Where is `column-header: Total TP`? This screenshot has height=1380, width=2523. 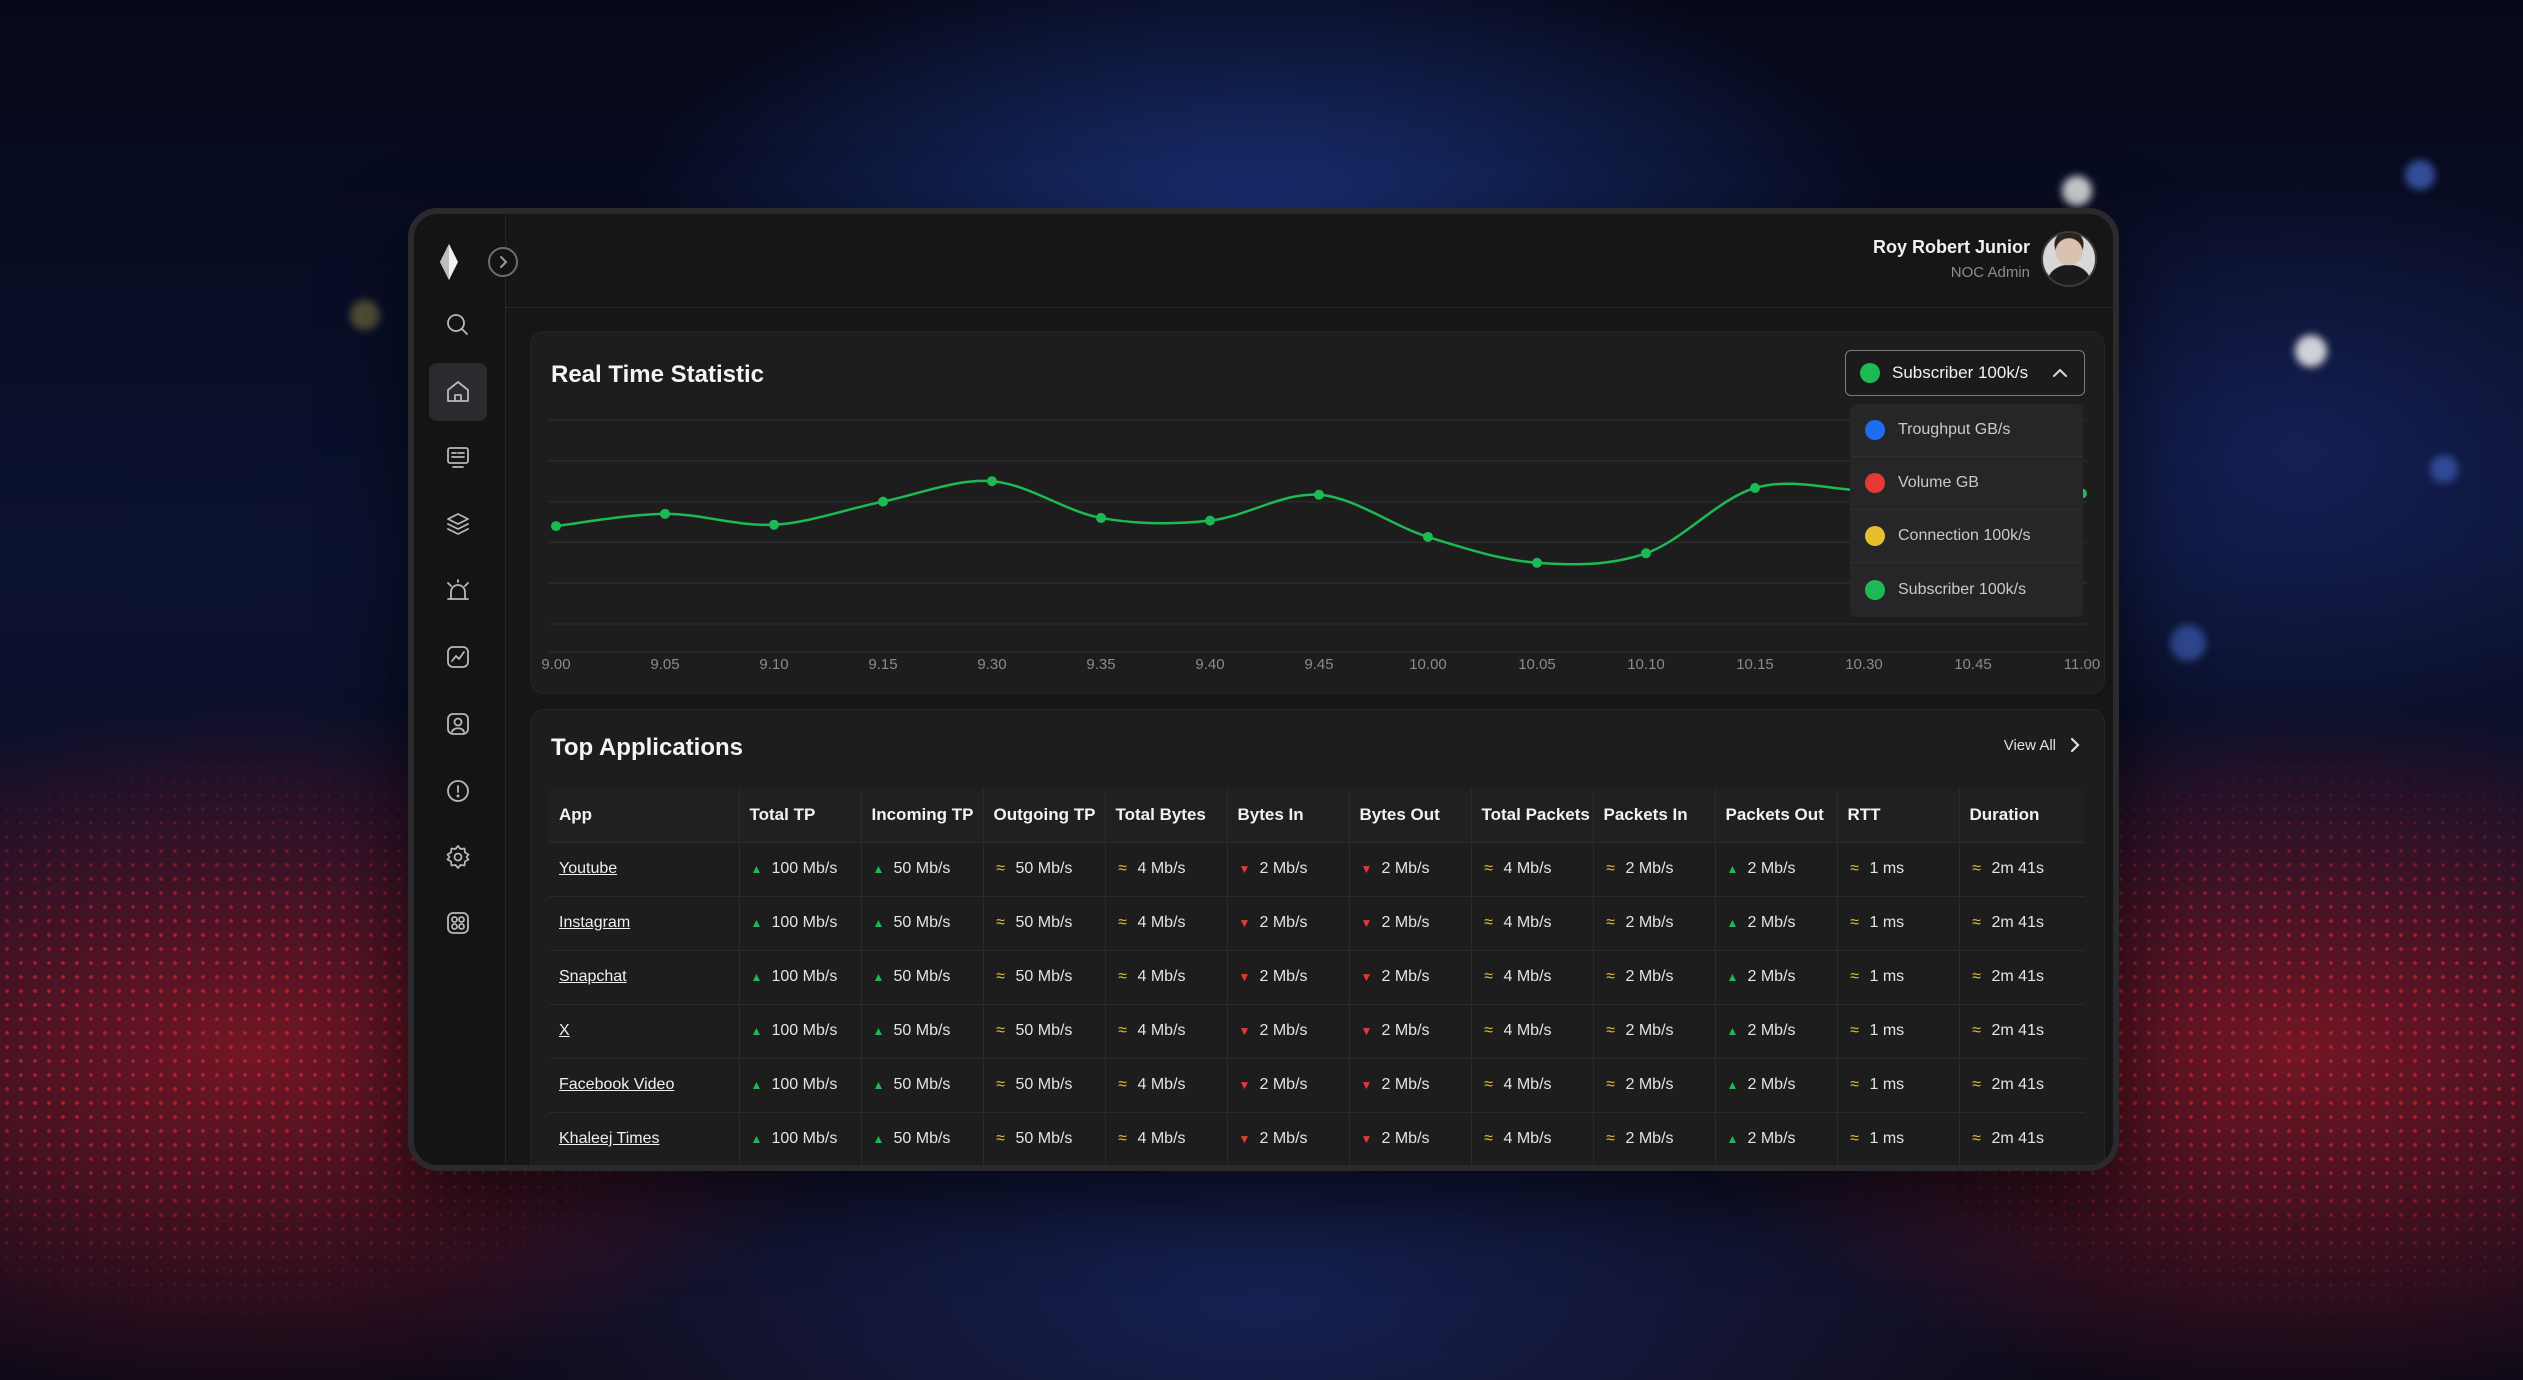
column-header: Total TP is located at coordinates (800, 816).